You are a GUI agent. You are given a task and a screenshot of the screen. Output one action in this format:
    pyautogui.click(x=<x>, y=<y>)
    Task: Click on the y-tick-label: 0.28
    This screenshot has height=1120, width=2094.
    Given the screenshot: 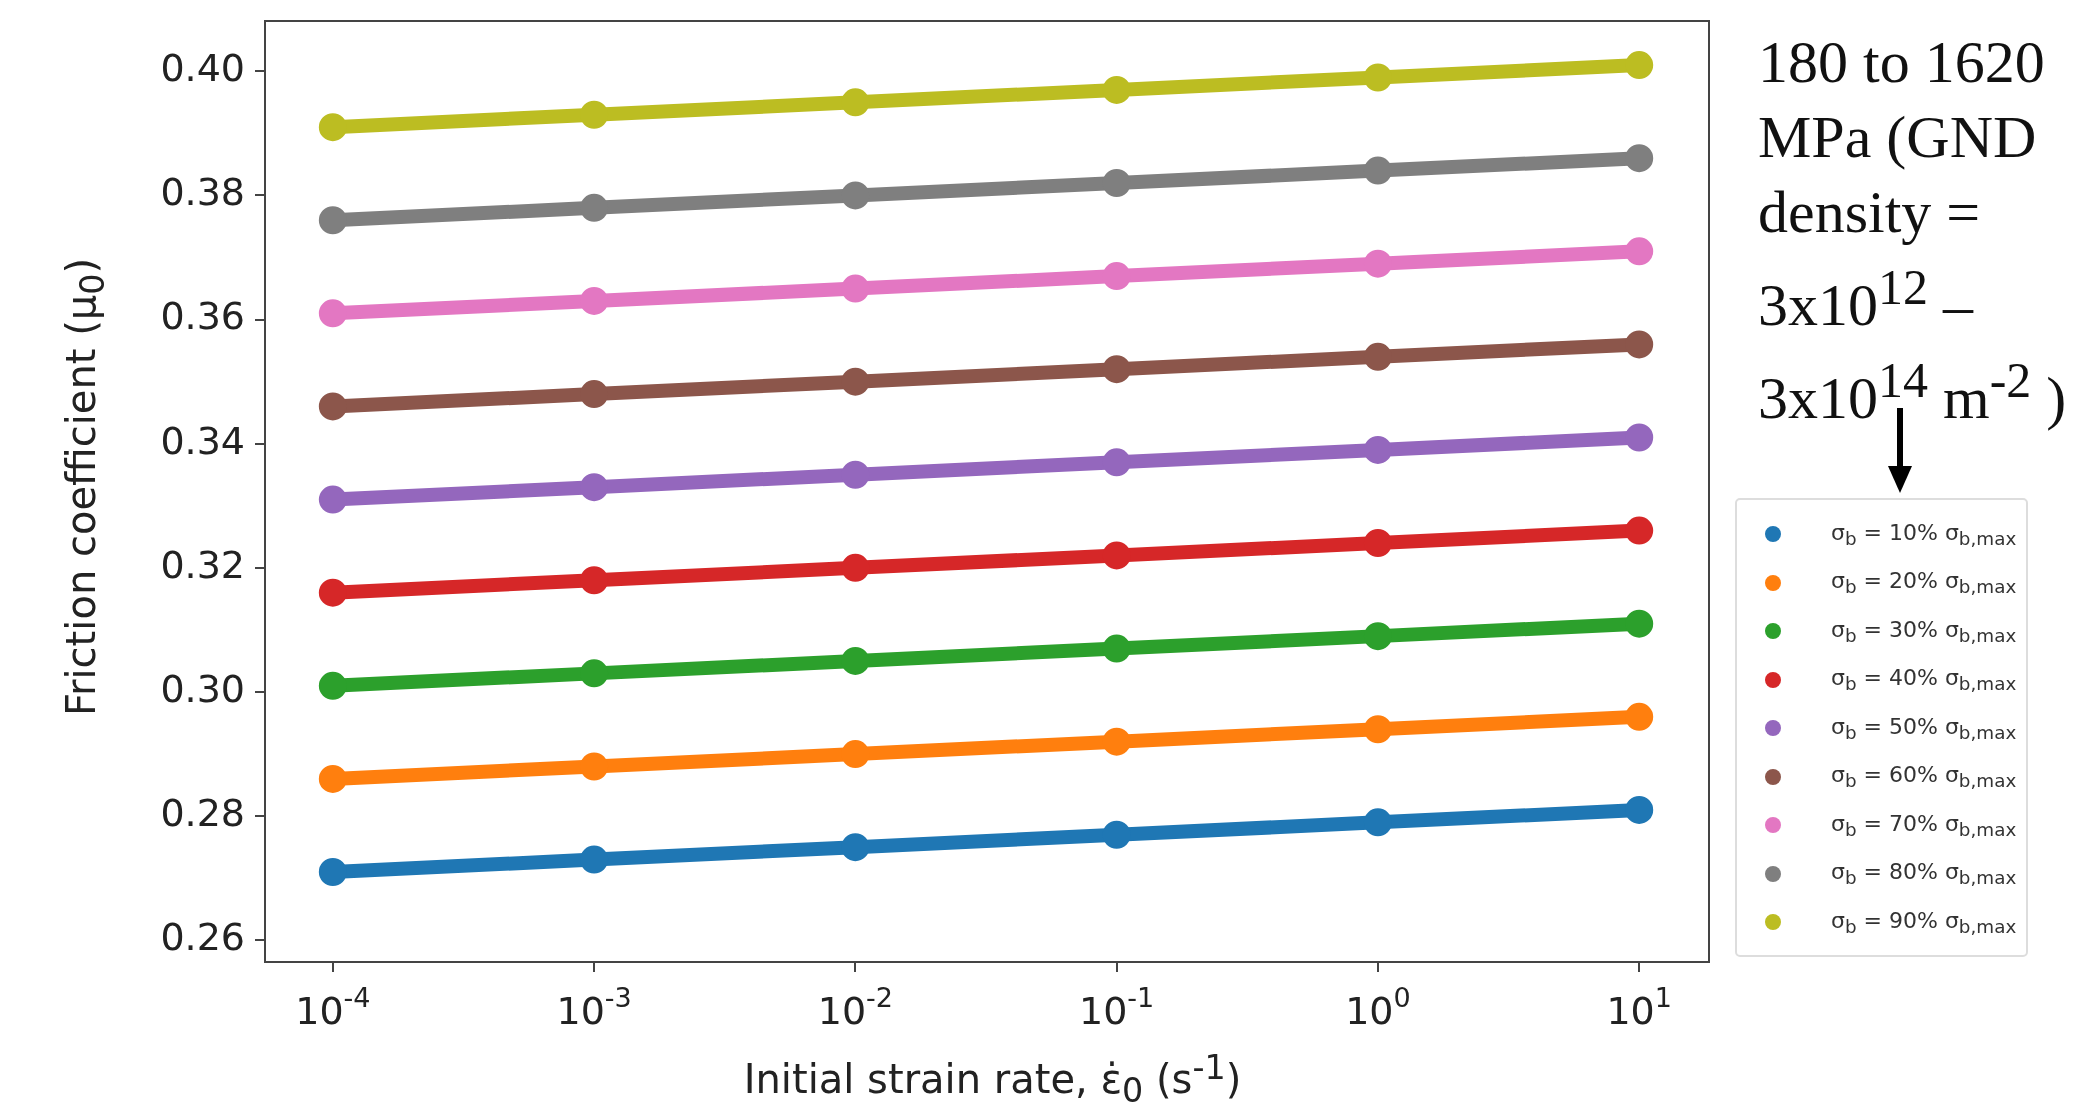 What is the action you would take?
    pyautogui.click(x=202, y=813)
    